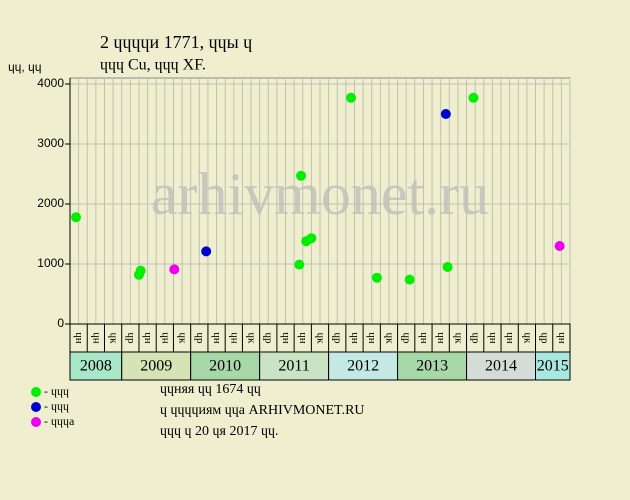 This screenshot has height=500, width=630. What do you see at coordinates (219, 431) in the screenshot?
I see `note: ɥɥɥ ɥ 20 ɥя 2017 ɥɥ.` at bounding box center [219, 431].